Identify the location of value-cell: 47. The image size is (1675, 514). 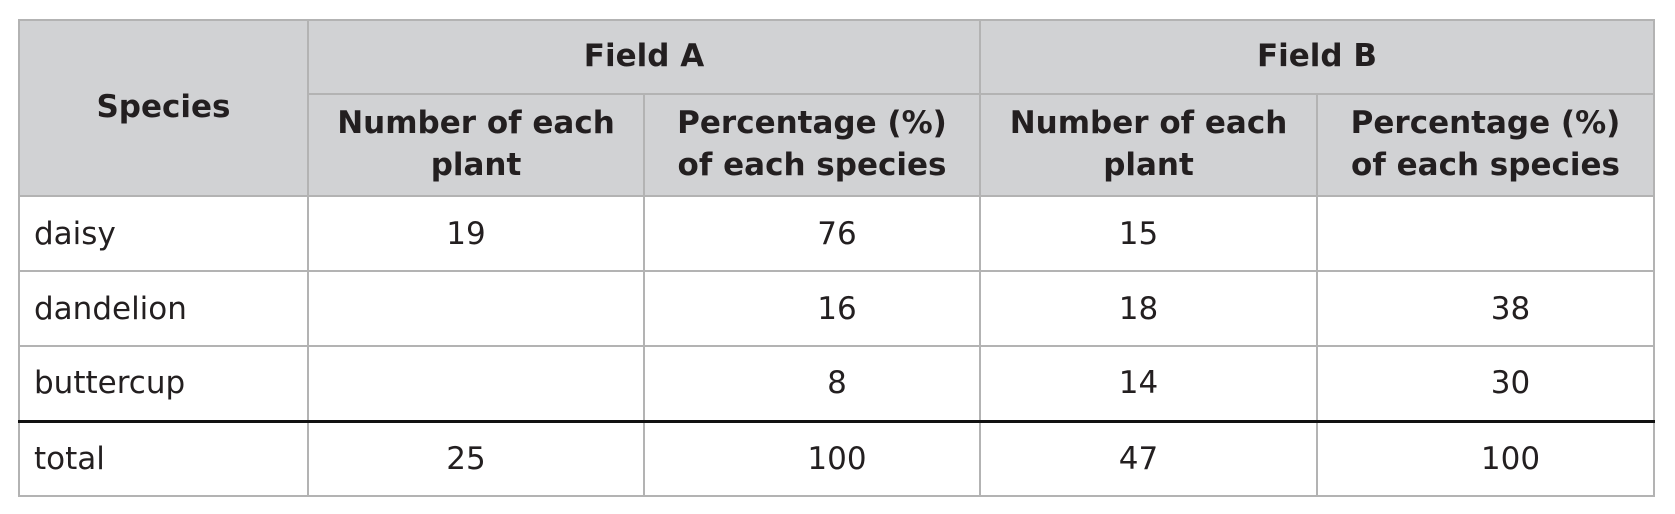
(1148, 458).